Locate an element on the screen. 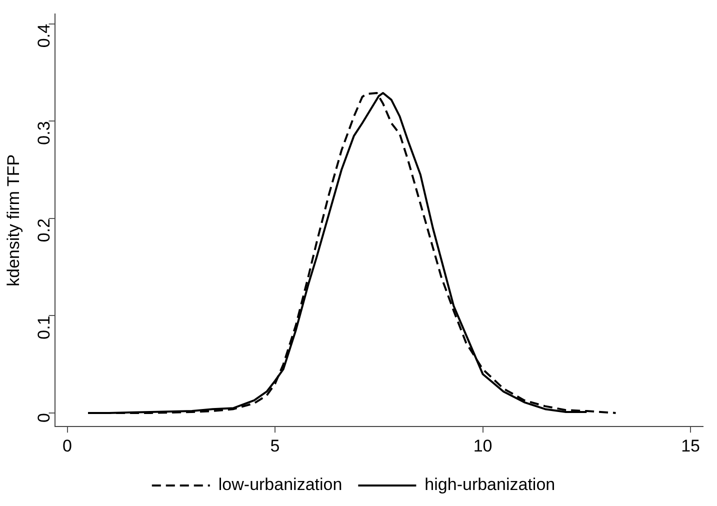 Image resolution: width=717 pixels, height=506 pixels. x-tick-label: 5 is located at coordinates (275, 446).